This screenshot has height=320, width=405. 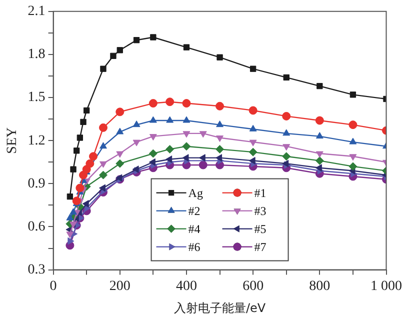 I want to click on x-axis-title: 入射电子能量/eV, so click(x=220, y=307).